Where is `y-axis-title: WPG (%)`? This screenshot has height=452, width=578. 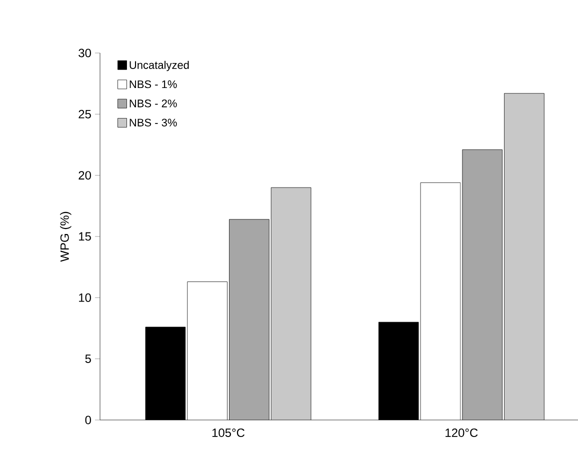 y-axis-title: WPG (%) is located at coordinates (66, 237).